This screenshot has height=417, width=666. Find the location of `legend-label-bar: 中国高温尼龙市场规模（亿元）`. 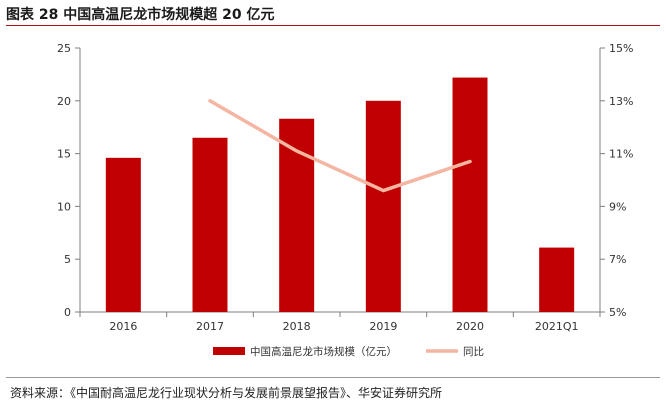

legend-label-bar: 中国高温尼龙市场规模（亿元） is located at coordinates (323, 351).